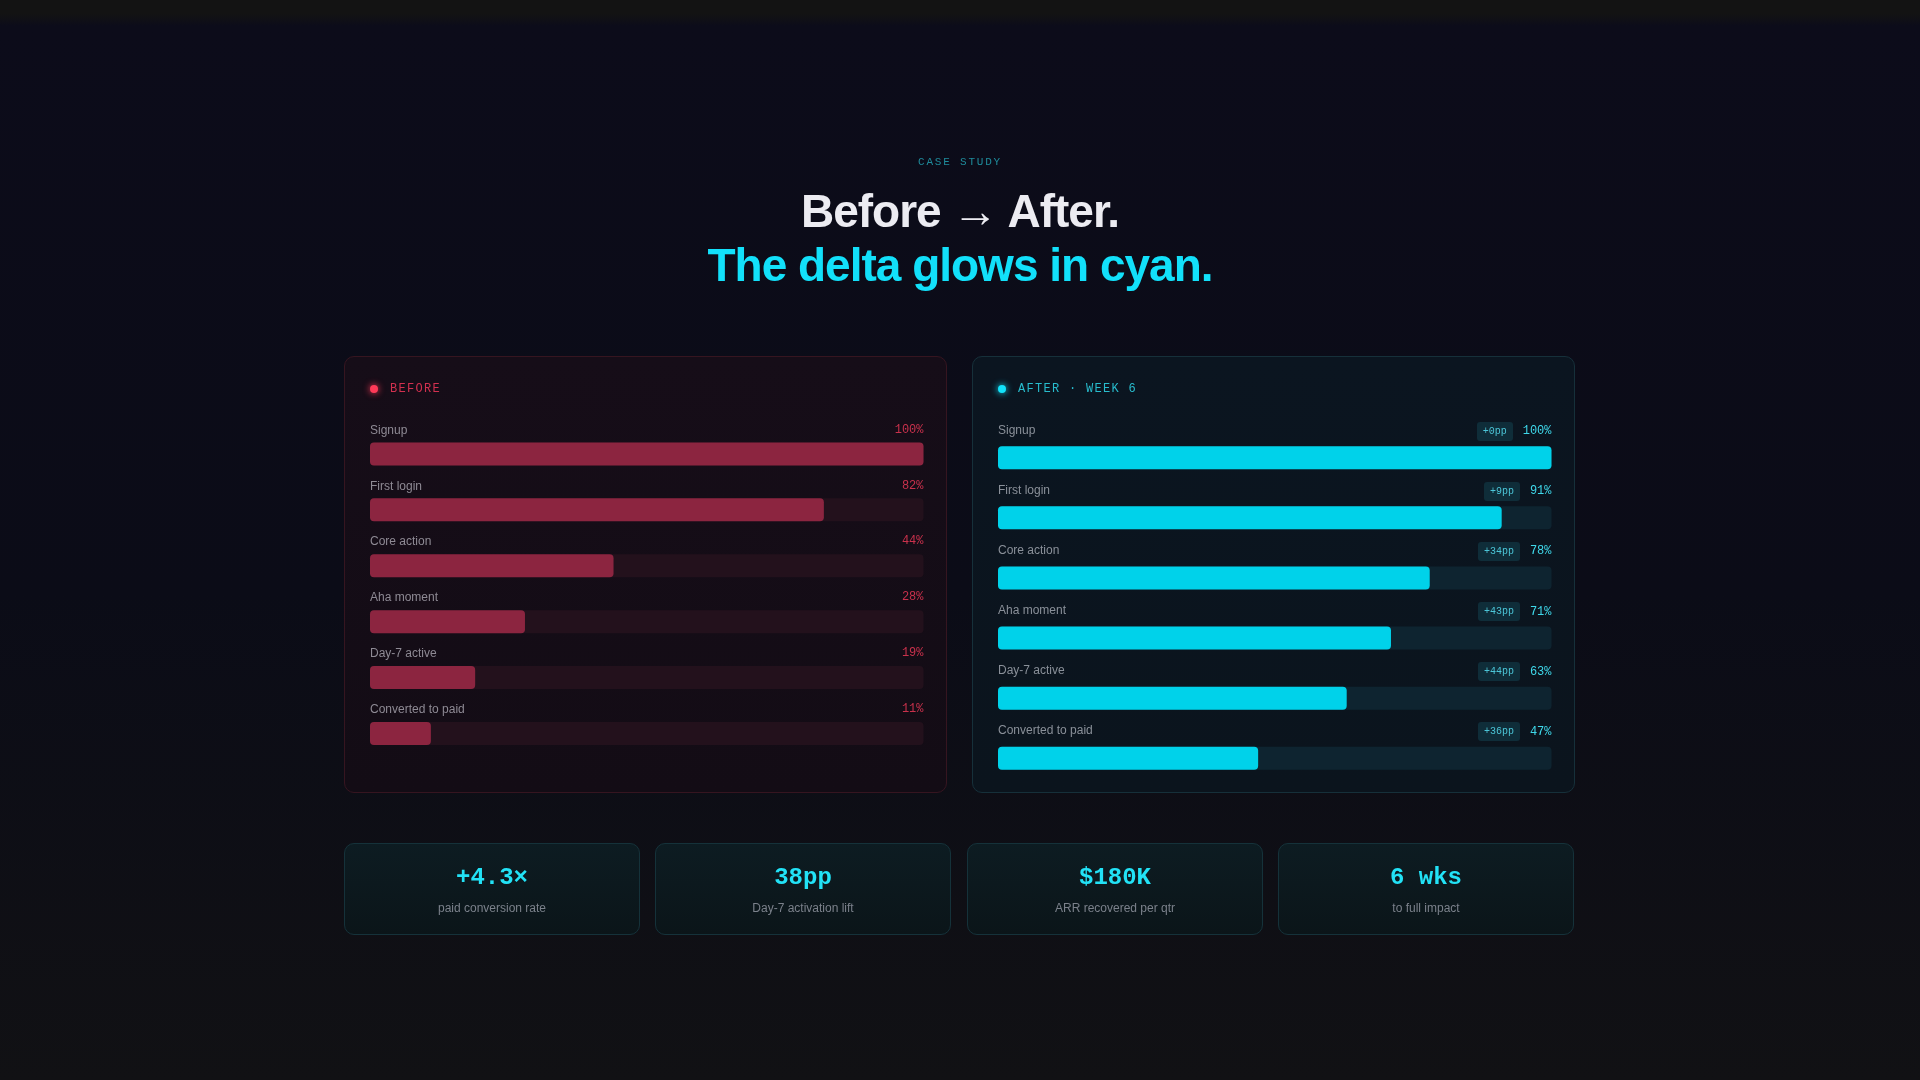 The image size is (1920, 1080). What do you see at coordinates (1541, 731) in the screenshot?
I see `data-label: 47%` at bounding box center [1541, 731].